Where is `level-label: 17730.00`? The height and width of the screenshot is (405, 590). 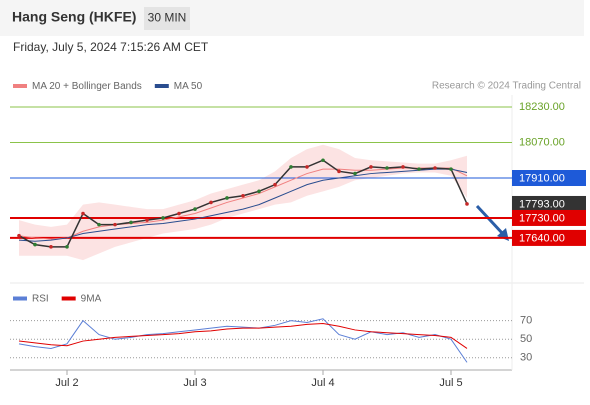
level-label: 17730.00 is located at coordinates (542, 218).